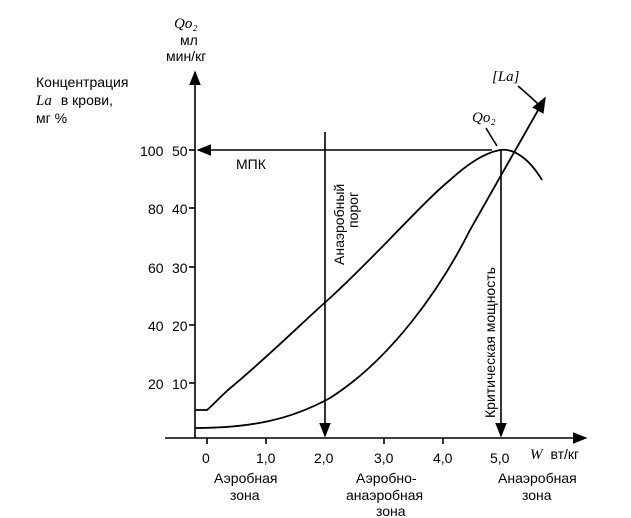 Image resolution: width=631 pixels, height=518 pixels. I want to click on la-axis-title-1: Концентрация, so click(82, 82).